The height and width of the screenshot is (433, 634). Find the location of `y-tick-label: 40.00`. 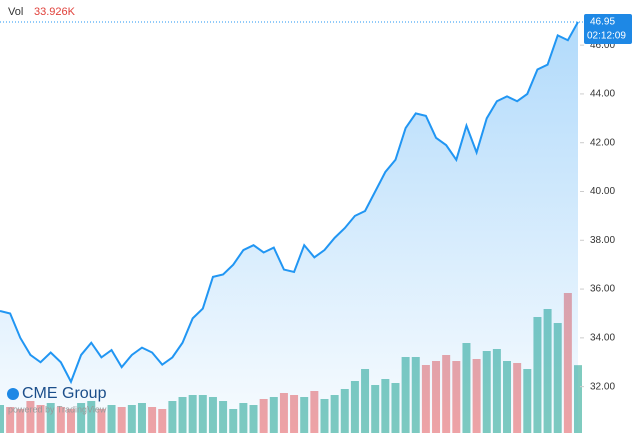

y-tick-label: 40.00 is located at coordinates (602, 191).